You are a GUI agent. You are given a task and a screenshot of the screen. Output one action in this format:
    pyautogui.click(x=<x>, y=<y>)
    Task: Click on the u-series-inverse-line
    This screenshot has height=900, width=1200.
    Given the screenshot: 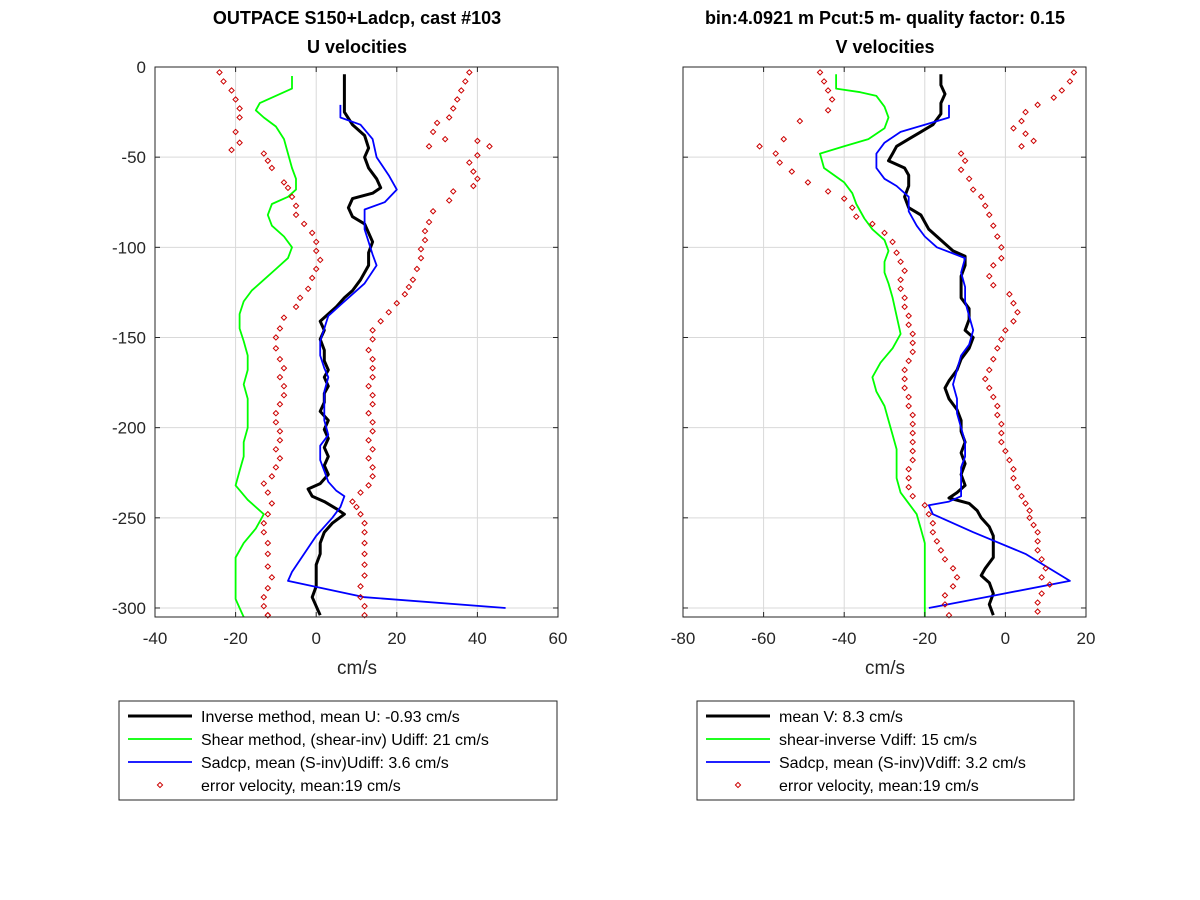 What is the action you would take?
    pyautogui.click(x=344, y=345)
    